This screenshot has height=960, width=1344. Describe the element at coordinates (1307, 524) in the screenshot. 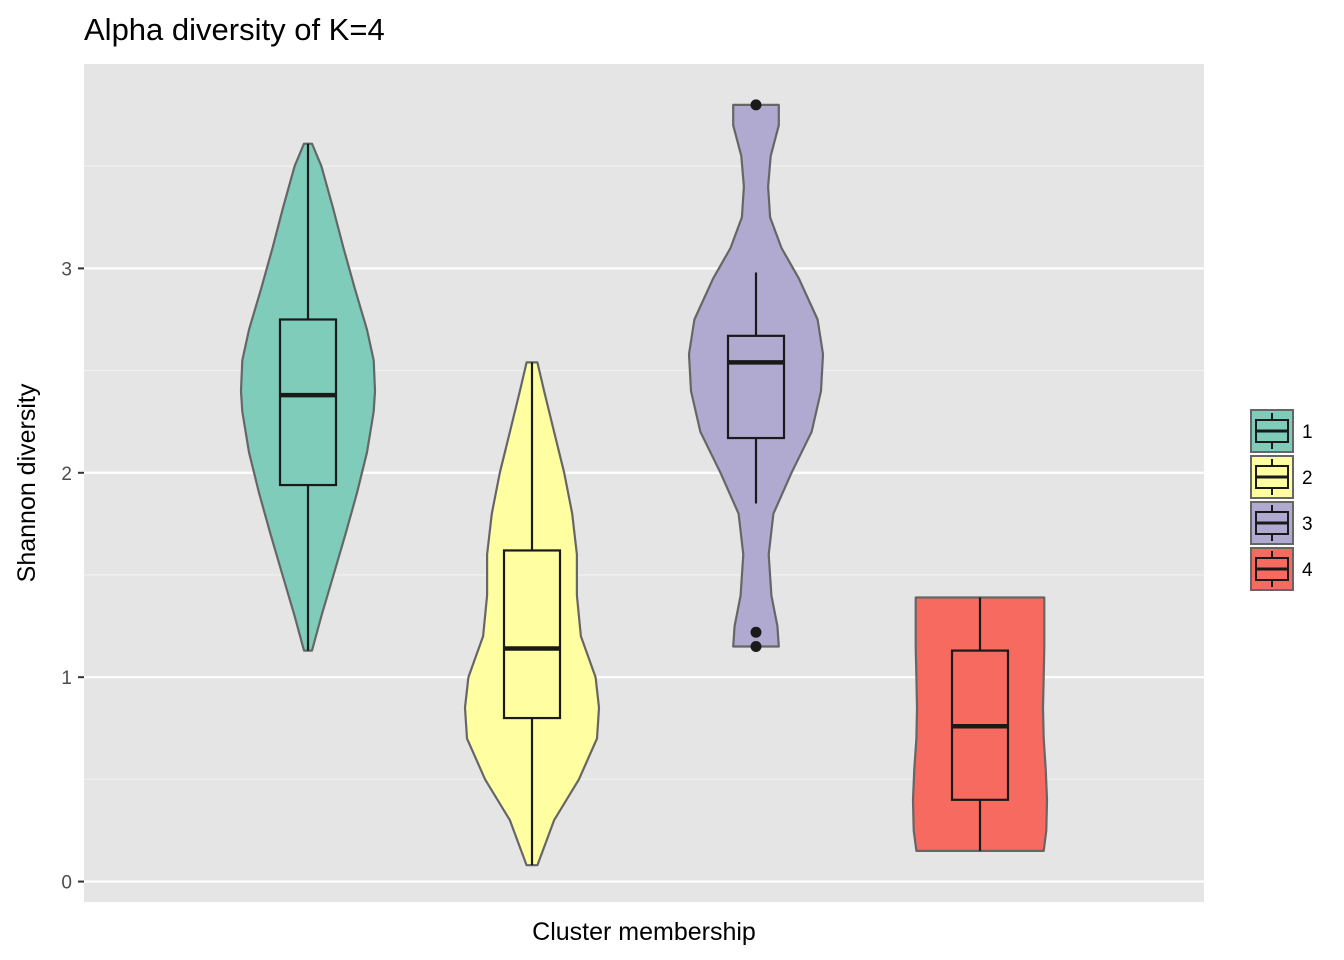

I see `legend-label: 3` at that location.